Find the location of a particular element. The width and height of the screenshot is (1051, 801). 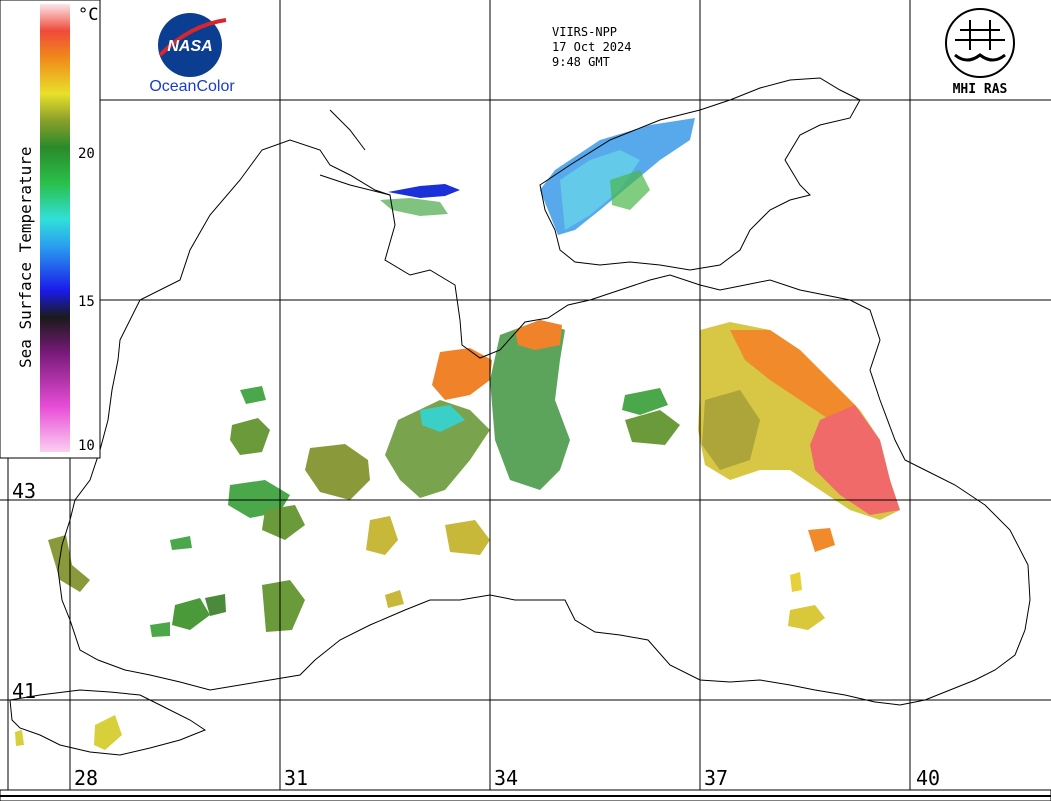

mhi-logo: MHI RAS is located at coordinates (980, 52).